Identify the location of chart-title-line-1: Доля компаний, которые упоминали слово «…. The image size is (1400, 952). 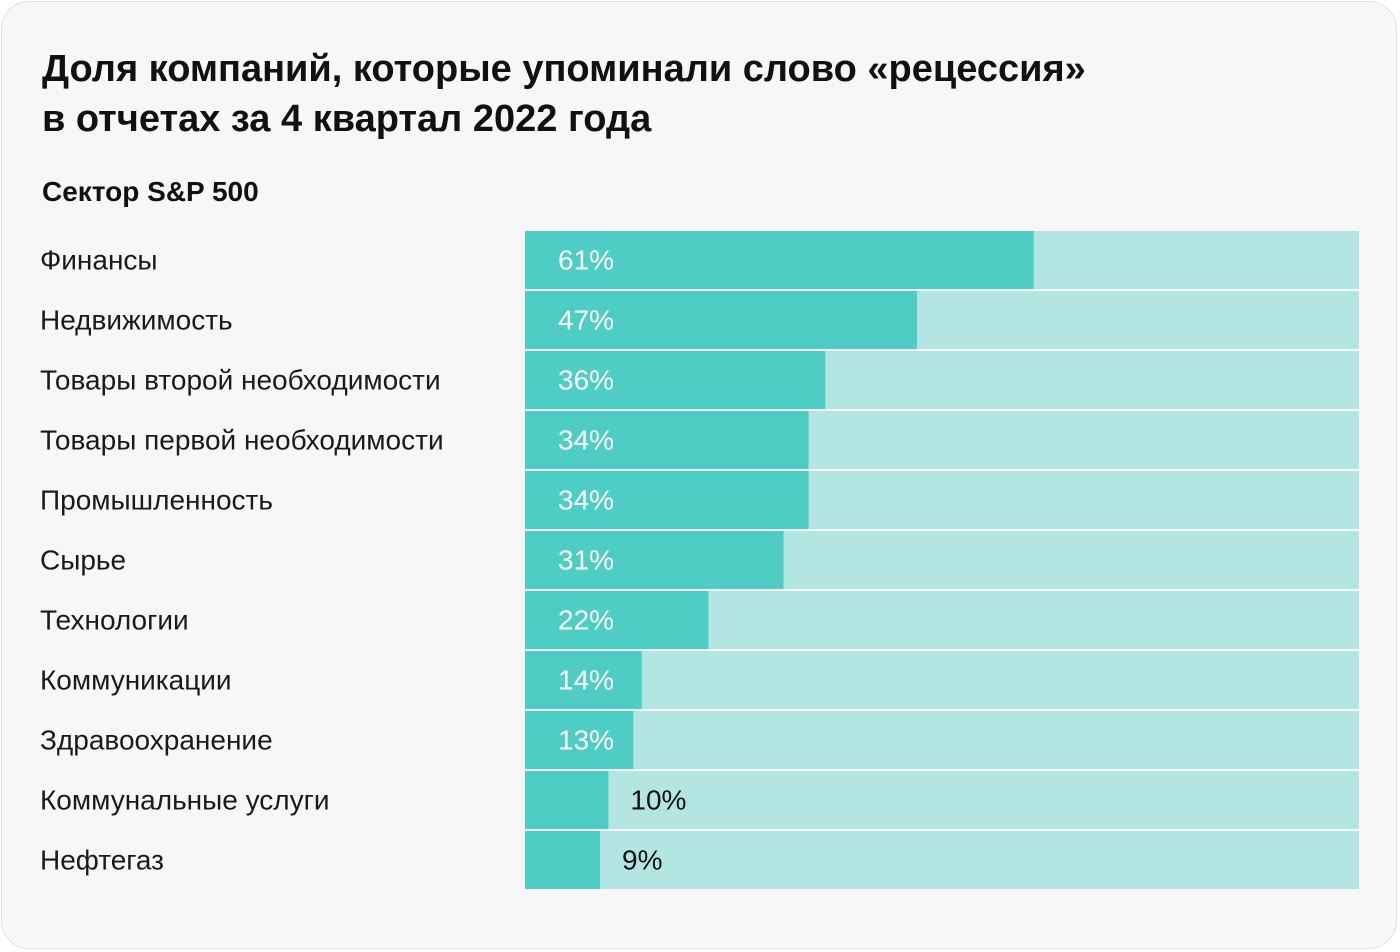
(564, 69).